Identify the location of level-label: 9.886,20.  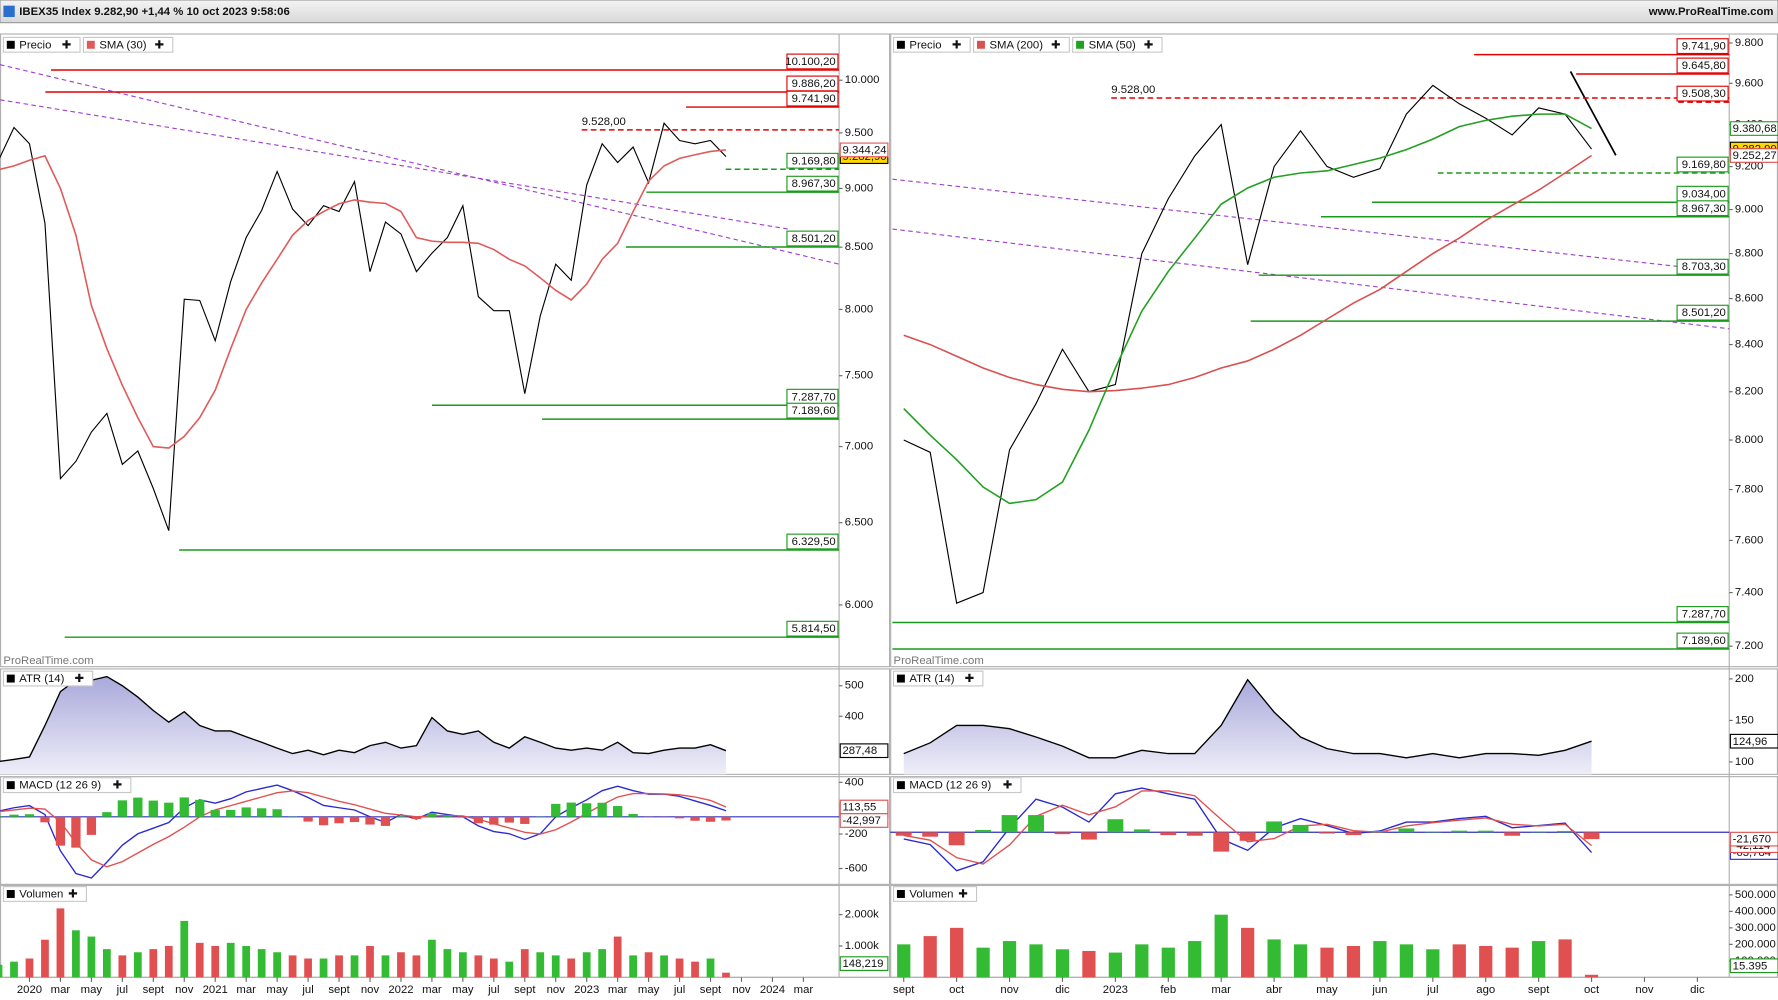
(814, 84).